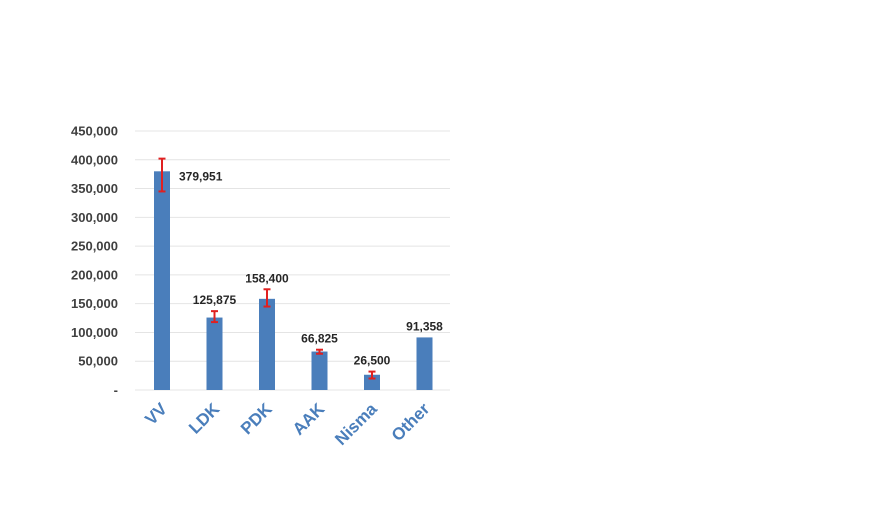  Describe the element at coordinates (162, 280) in the screenshot. I see `bar-vv` at that location.